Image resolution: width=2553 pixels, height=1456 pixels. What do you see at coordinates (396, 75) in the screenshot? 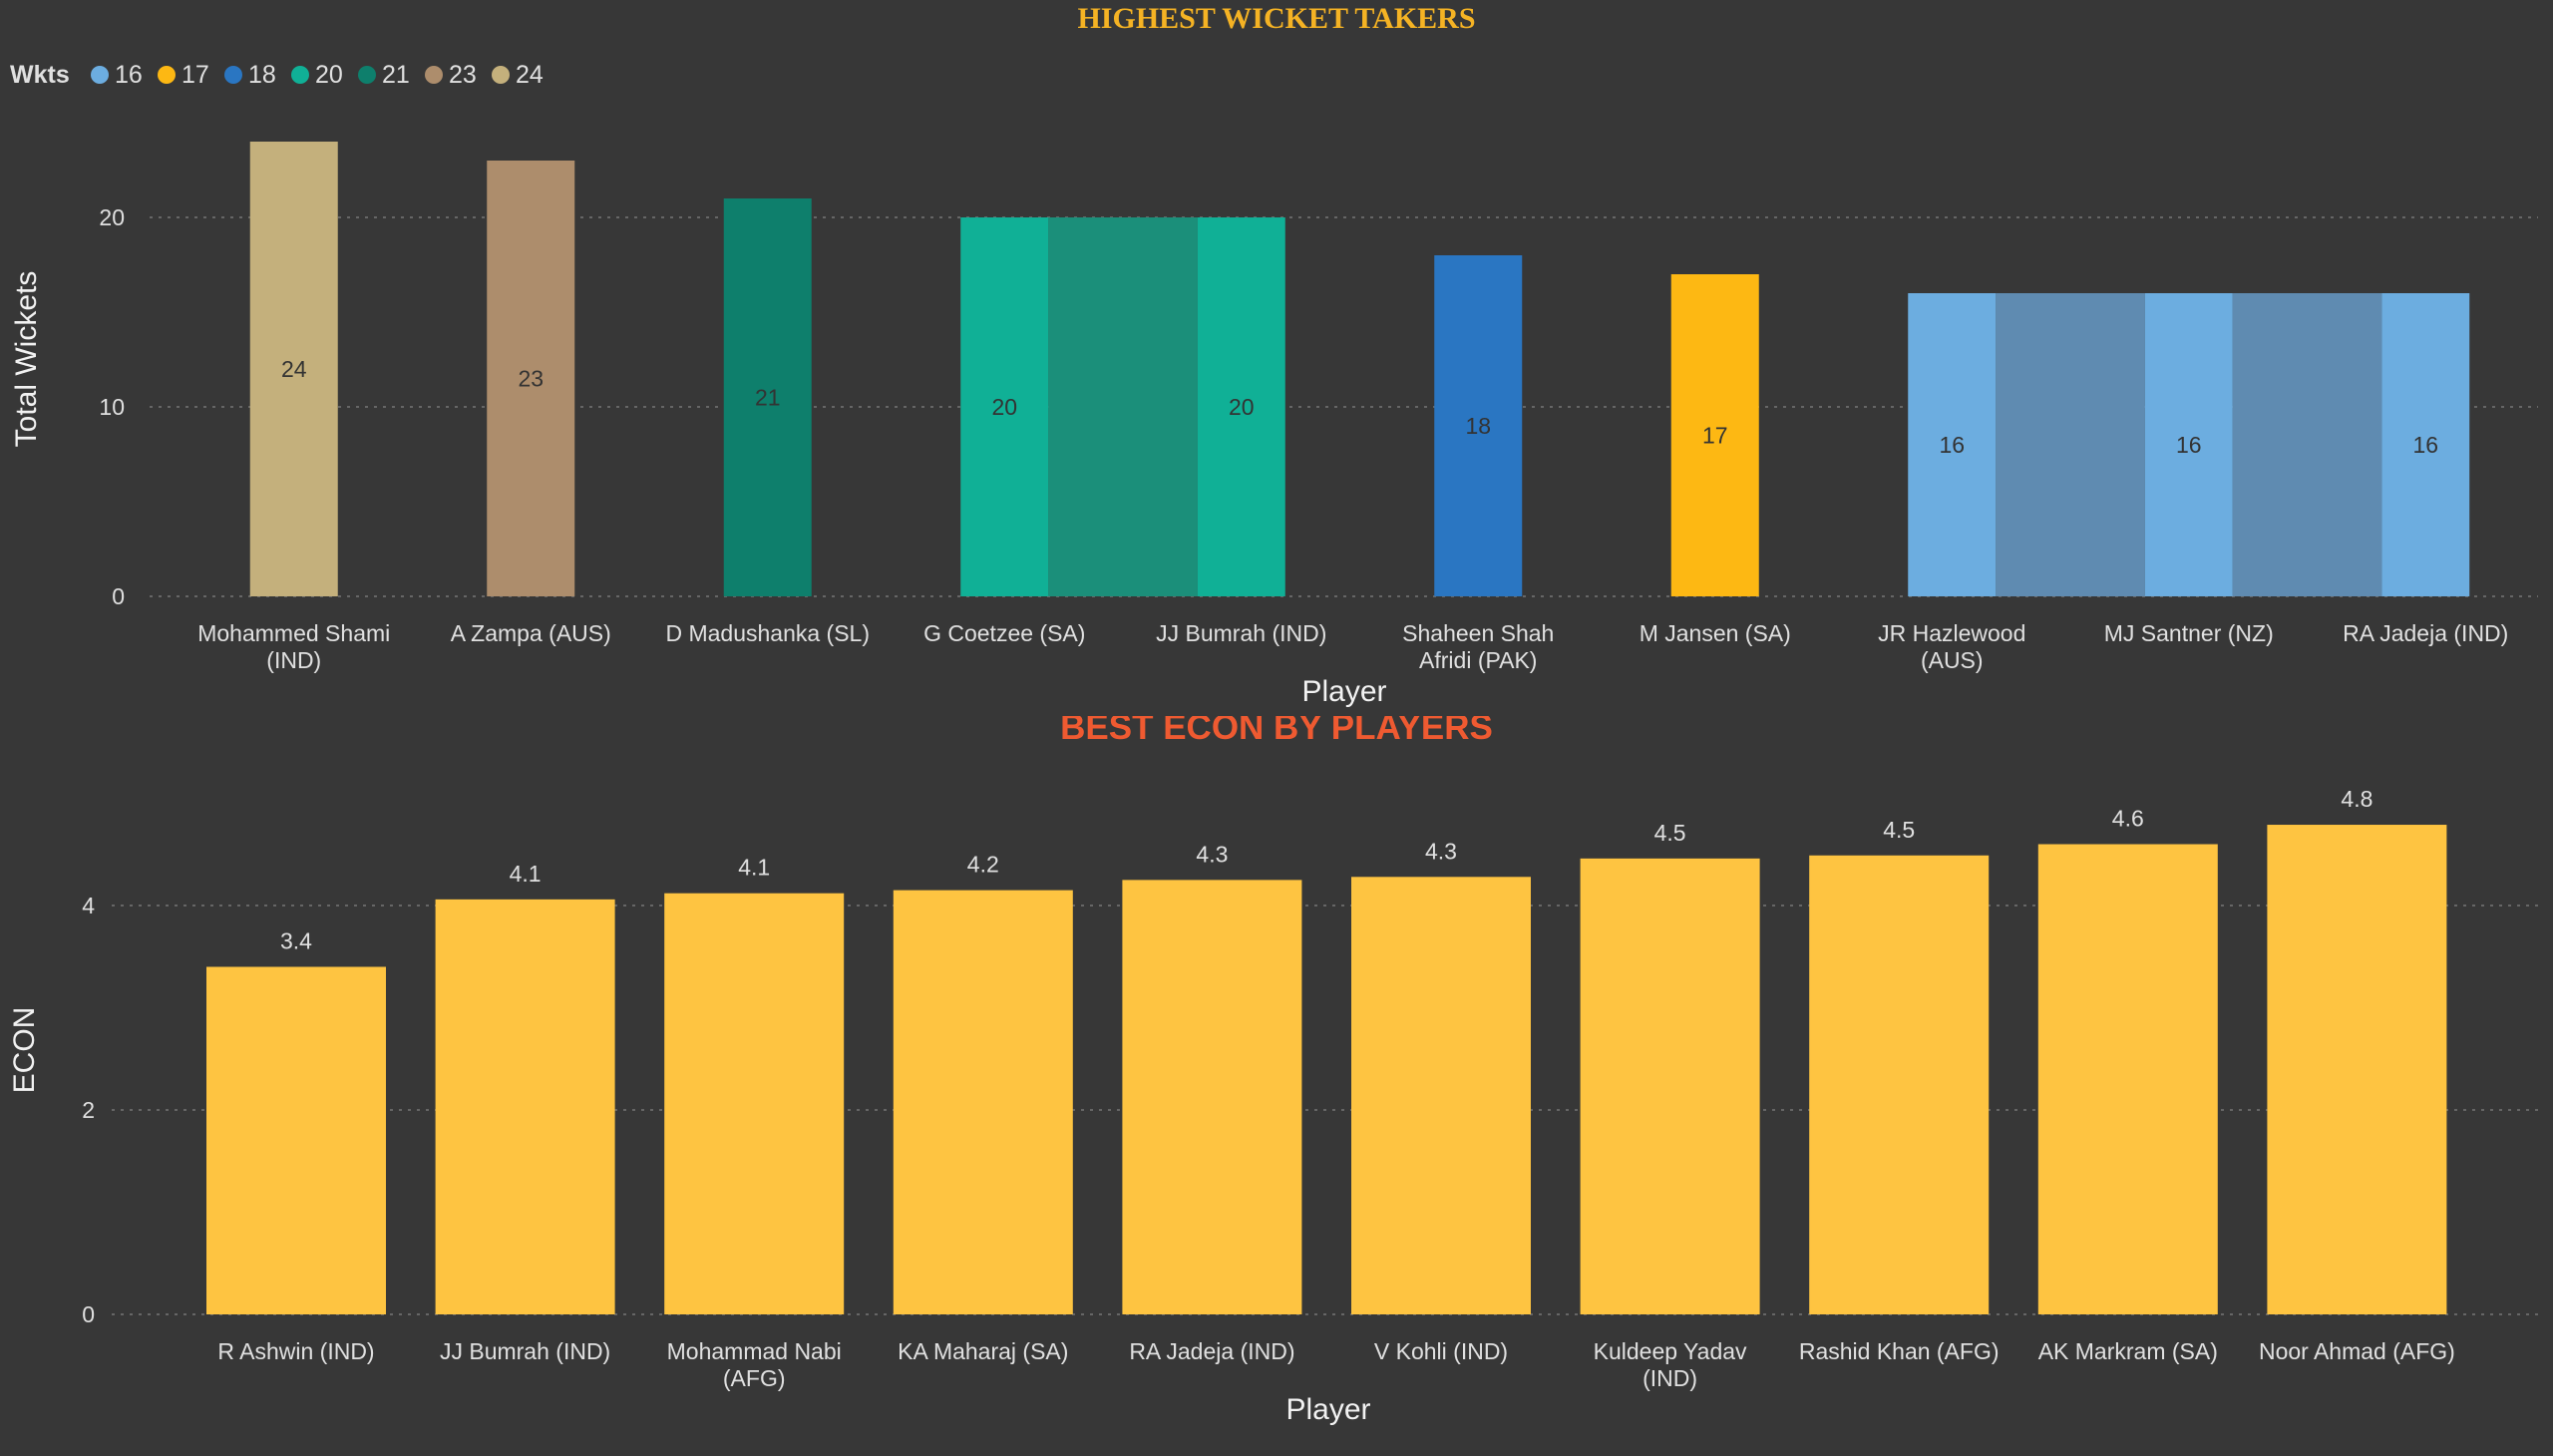
I see `legend-label: 21` at bounding box center [396, 75].